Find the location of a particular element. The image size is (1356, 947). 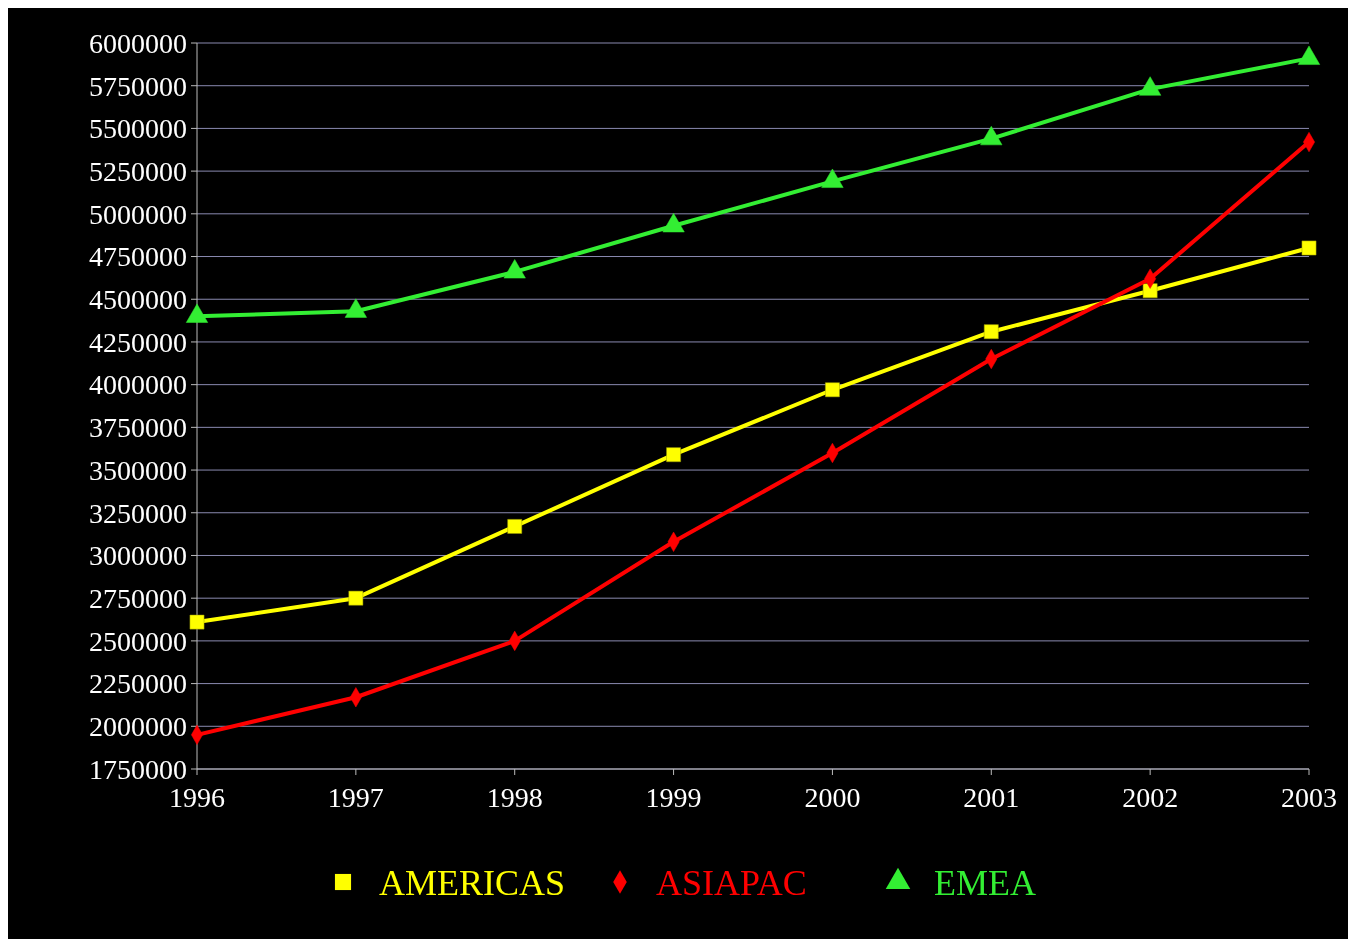

x-tick-label: 2002 is located at coordinates (1150, 797).